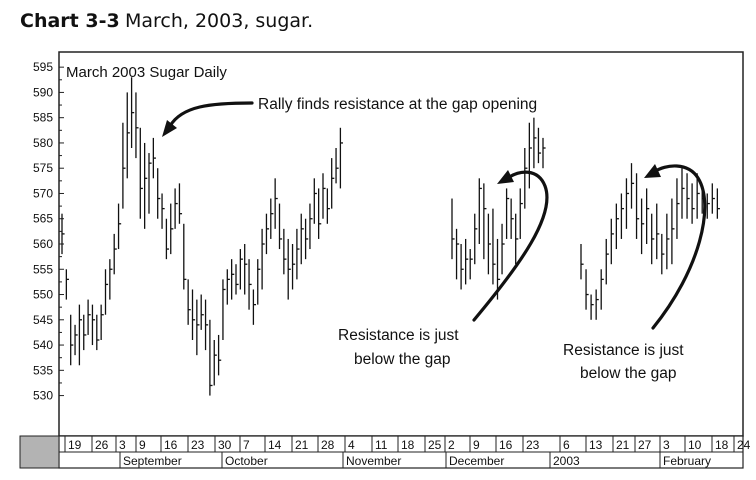 This screenshot has height=480, width=756. I want to click on month-label: February, so click(687, 461).